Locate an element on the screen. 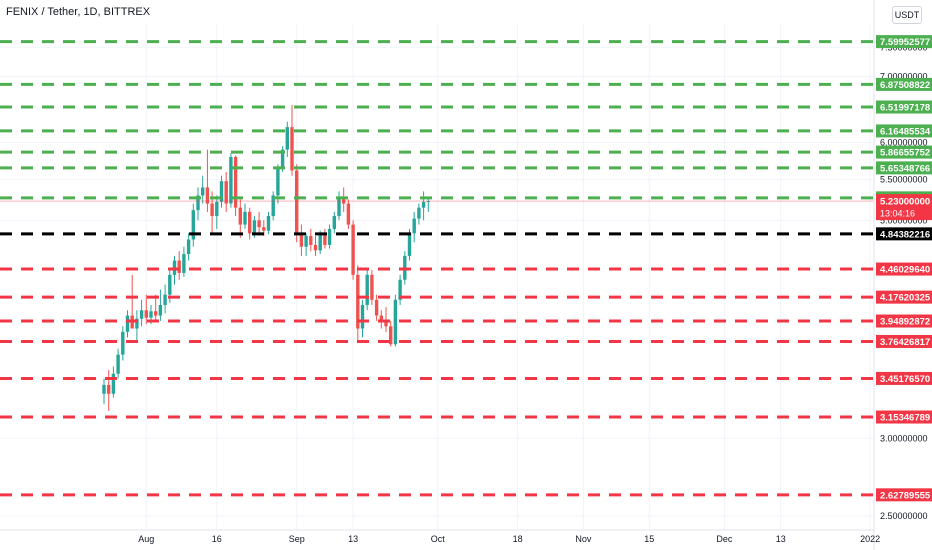 The image size is (932, 550). level-price-label: 4.17620325 is located at coordinates (905, 298).